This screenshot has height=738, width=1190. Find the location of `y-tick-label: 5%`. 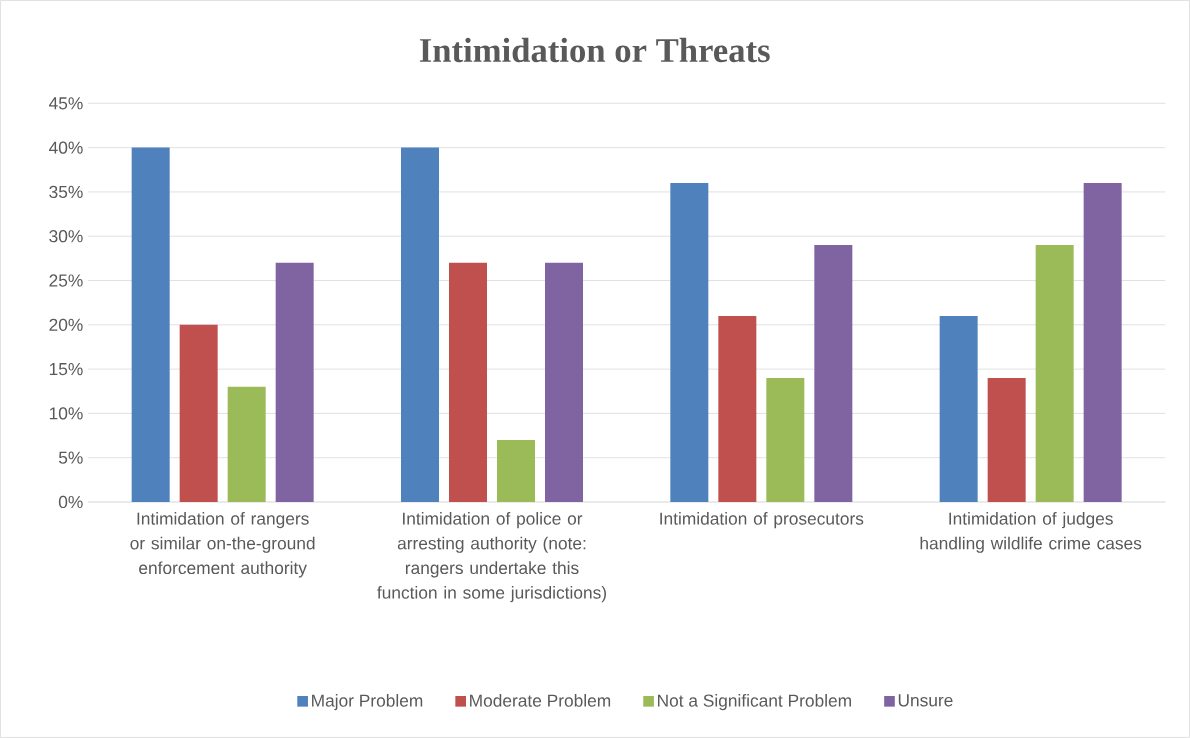

y-tick-label: 5% is located at coordinates (70, 457).